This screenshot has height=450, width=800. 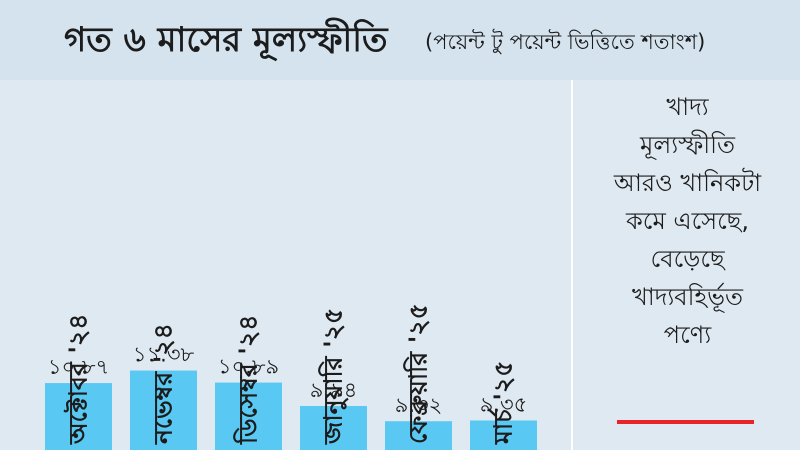 What do you see at coordinates (419, 405) in the screenshot?
I see `bar-value-label: ৯.৩২` at bounding box center [419, 405].